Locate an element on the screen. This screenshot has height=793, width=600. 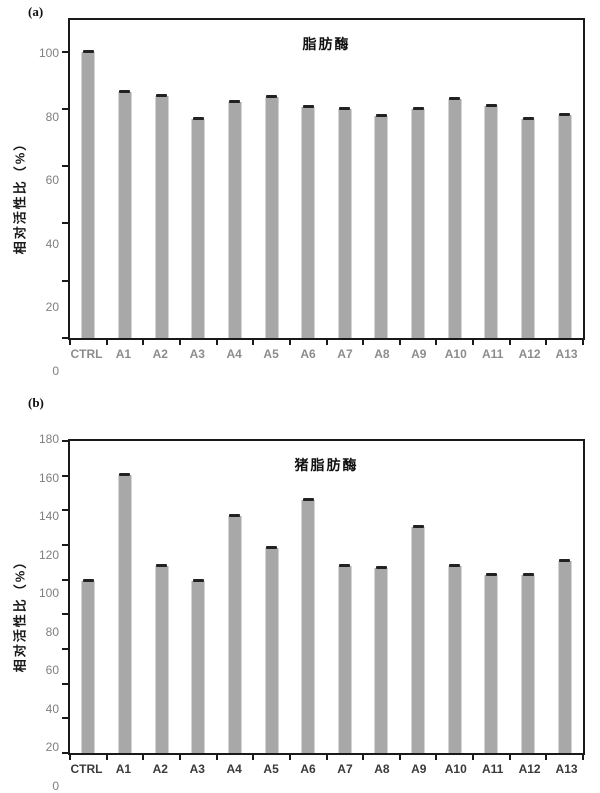
y-tick-label: 60 is located at coordinates (52, 670).